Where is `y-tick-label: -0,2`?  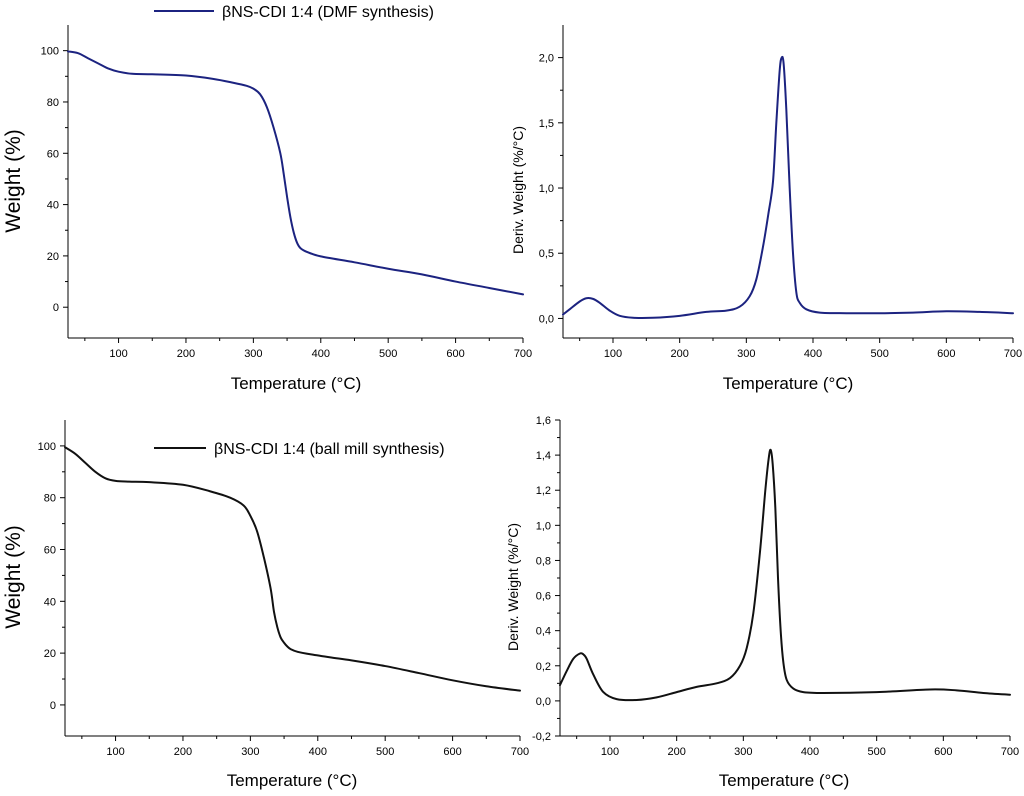
y-tick-label: -0,2 is located at coordinates (541, 737).